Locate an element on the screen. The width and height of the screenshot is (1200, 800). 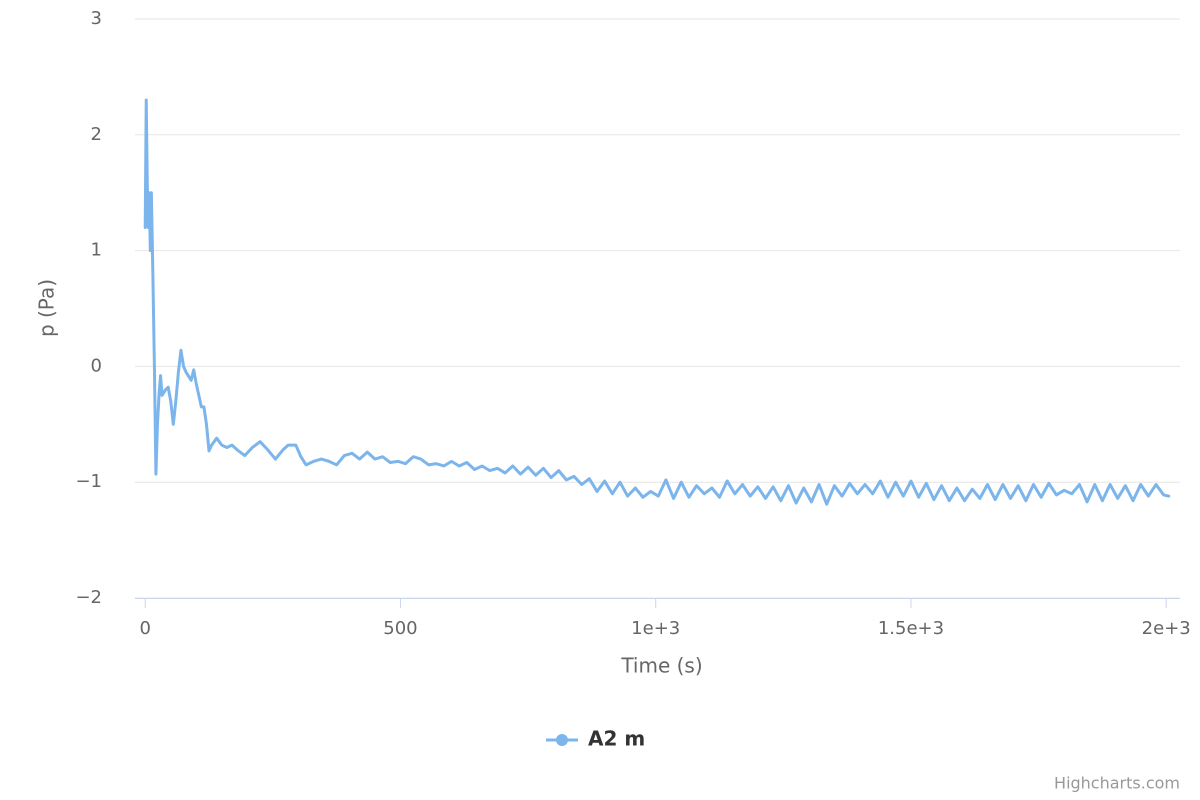
legend-label: A2 m is located at coordinates (616, 739).